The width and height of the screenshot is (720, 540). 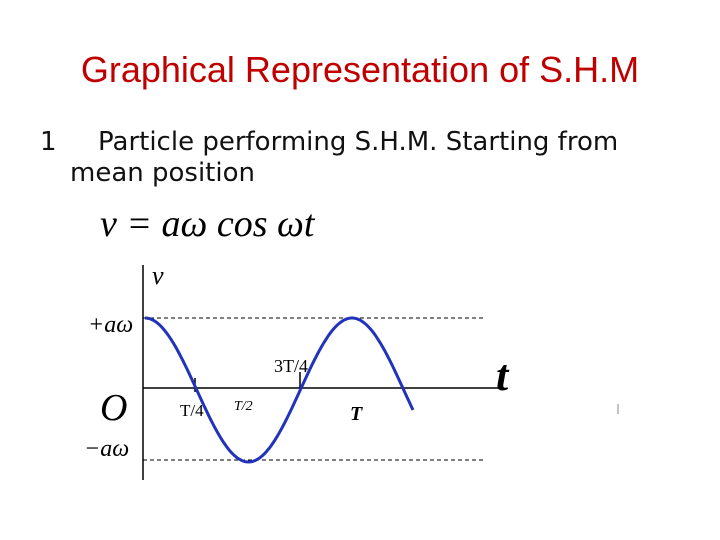 I want to click on level-label: +aω, so click(x=110, y=325).